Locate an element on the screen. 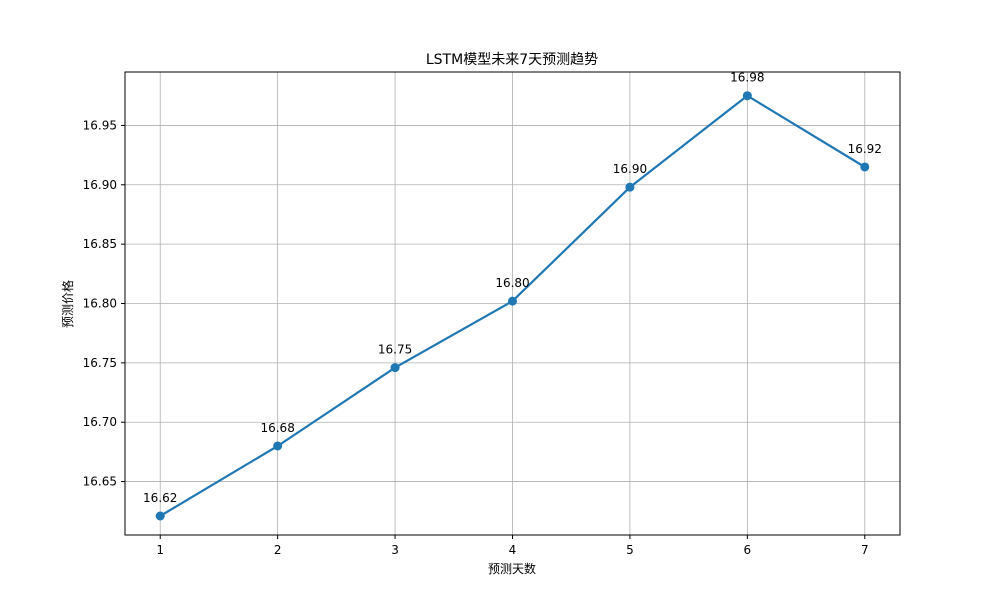 This screenshot has height=600, width=1000. y-axis-ticks: 16.65 16.70 16.75 16.80 16.85 16.90 16.95 is located at coordinates (104, 303).